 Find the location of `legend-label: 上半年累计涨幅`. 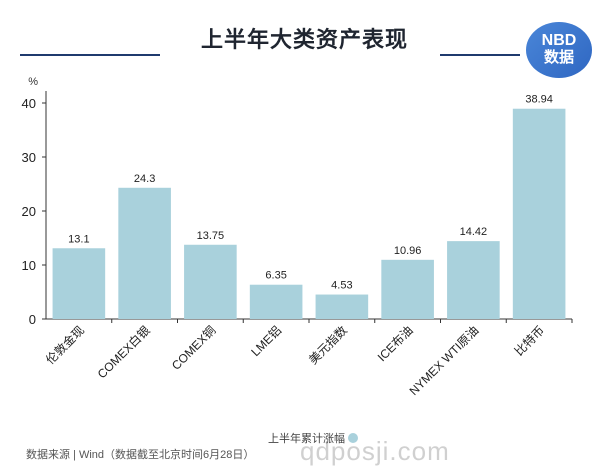

legend-label: 上半年累计涨幅 is located at coordinates (306, 439).